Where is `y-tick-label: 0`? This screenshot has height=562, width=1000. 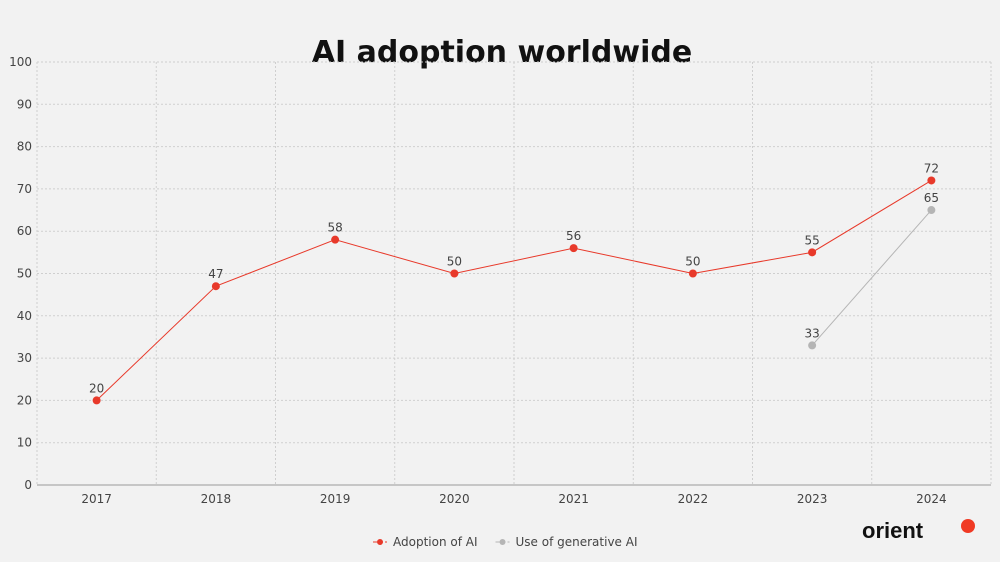
y-tick-label: 0 is located at coordinates (28, 485).